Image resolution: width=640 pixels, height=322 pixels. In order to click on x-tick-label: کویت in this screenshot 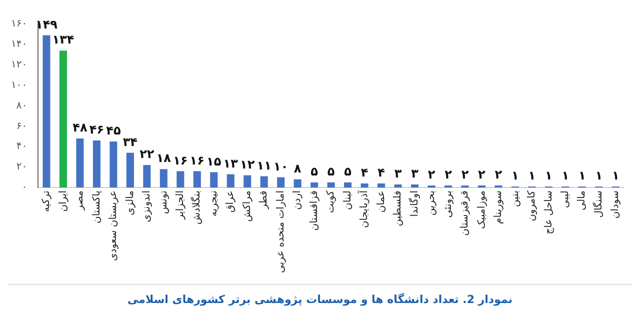, I will do `click(331, 202)`.